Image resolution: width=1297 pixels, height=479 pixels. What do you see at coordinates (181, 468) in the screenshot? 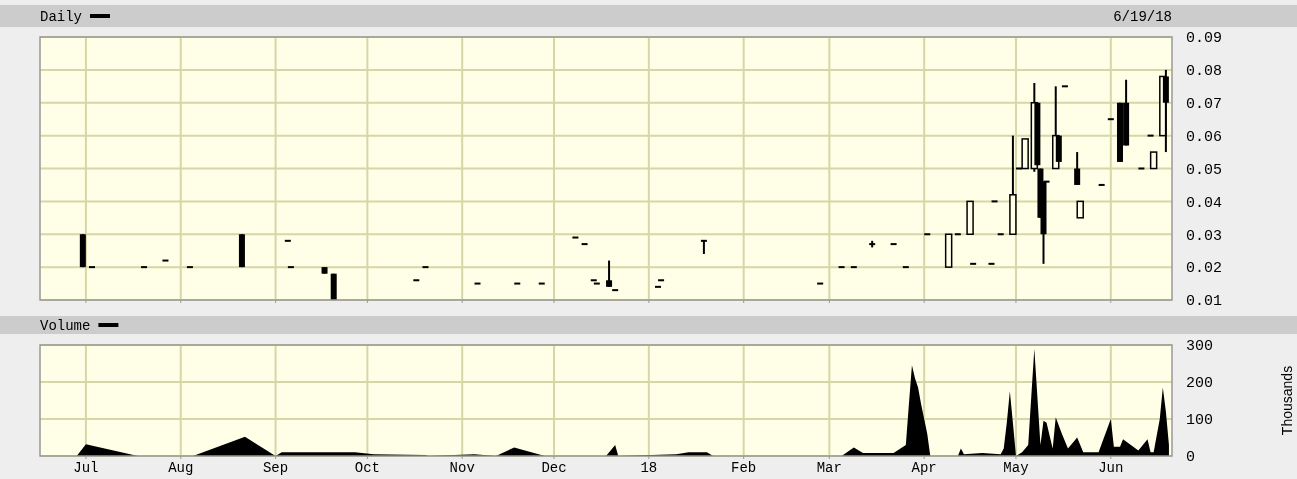
I see `x-tick-label: Aug` at bounding box center [181, 468].